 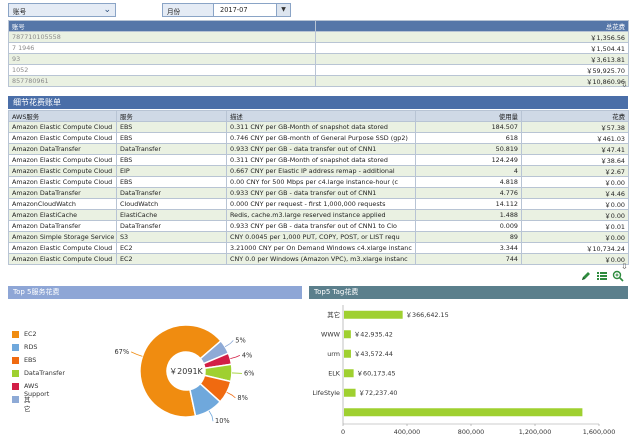 What do you see at coordinates (535, 432) in the screenshot?
I see `x-tick-label: 1,200,000` at bounding box center [535, 432].